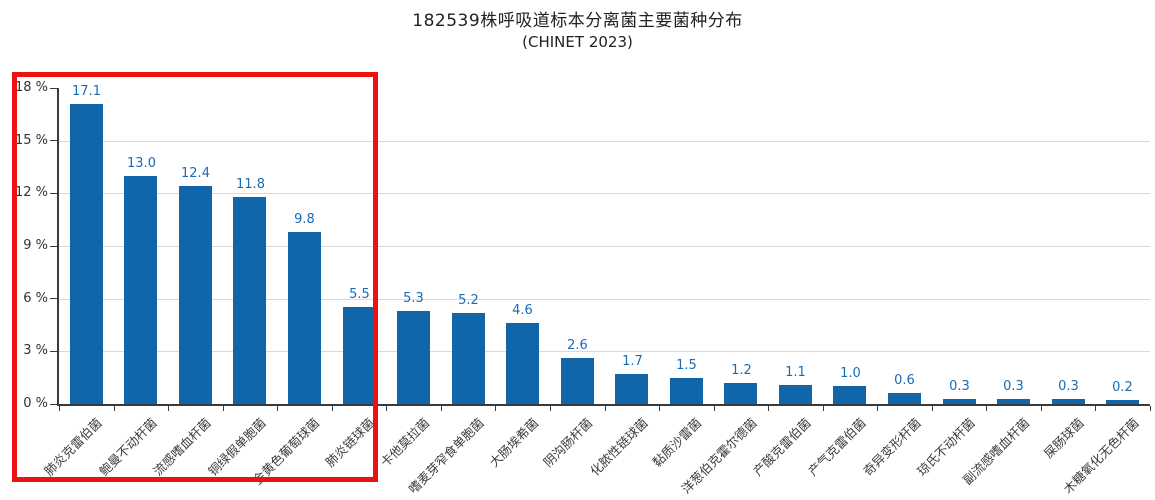 This screenshot has height=500, width=1155. What do you see at coordinates (359, 294) in the screenshot?
I see `bar-value-label: 5.5` at bounding box center [359, 294].